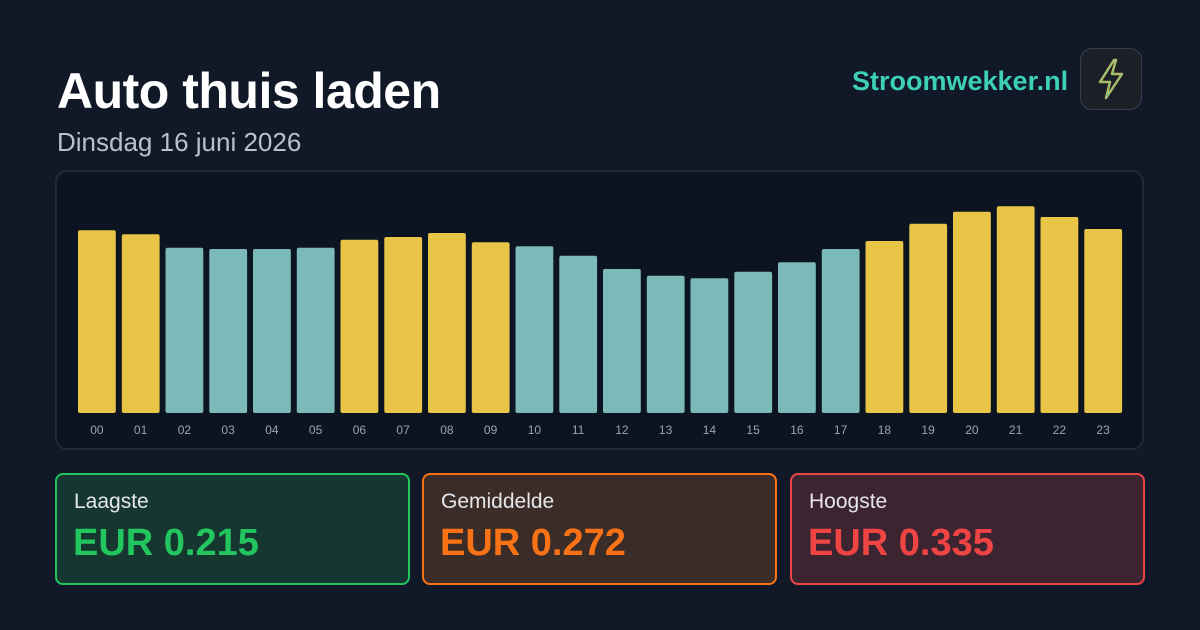 This screenshot has width=1200, height=630. What do you see at coordinates (797, 430) in the screenshot?
I see `x-tick-label-16: 16` at bounding box center [797, 430].